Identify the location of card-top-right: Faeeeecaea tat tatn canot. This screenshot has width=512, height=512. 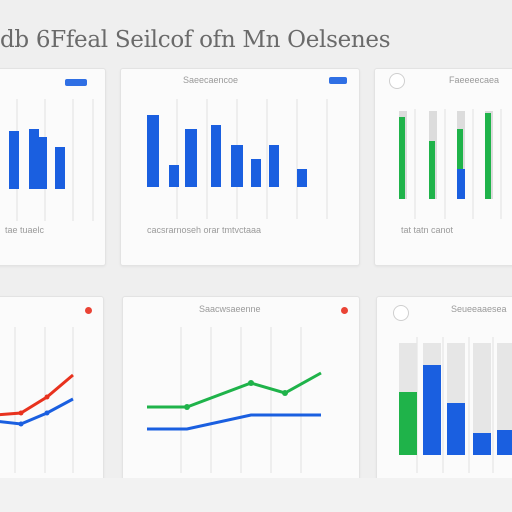
(443, 167).